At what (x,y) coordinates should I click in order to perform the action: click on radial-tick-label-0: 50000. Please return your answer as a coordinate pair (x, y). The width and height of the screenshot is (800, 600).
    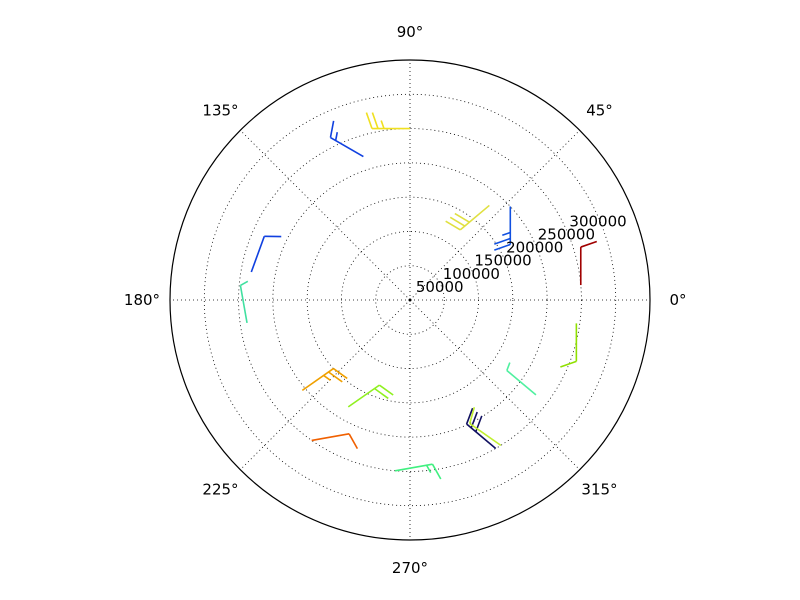
    Looking at the image, I should click on (440, 287).